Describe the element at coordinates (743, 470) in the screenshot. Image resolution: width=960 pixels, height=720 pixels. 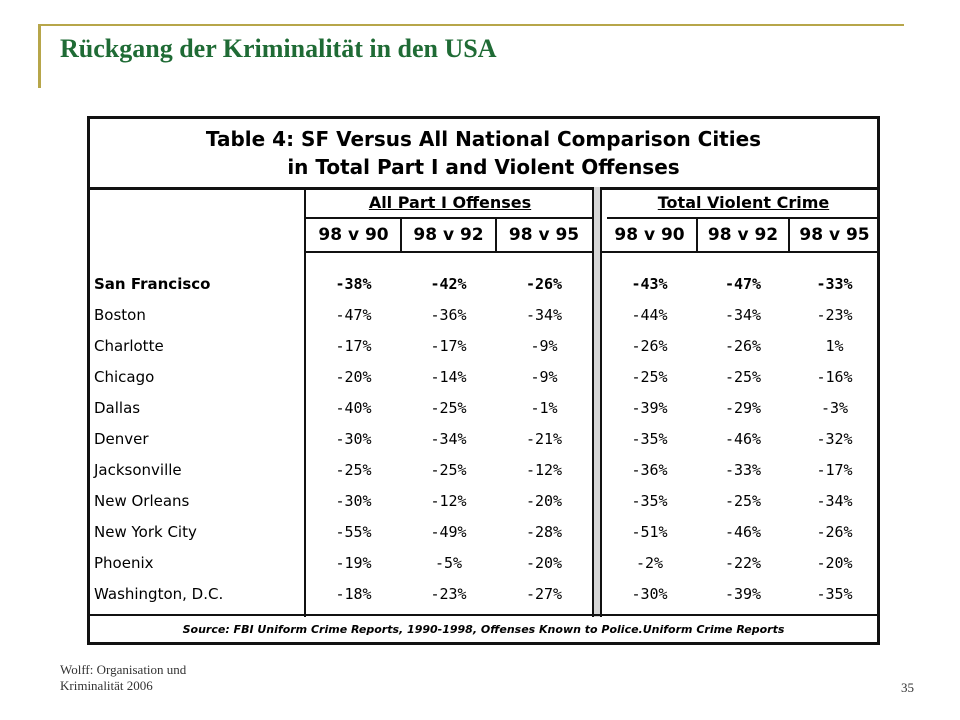
I see `table-cell: -33%` at that location.